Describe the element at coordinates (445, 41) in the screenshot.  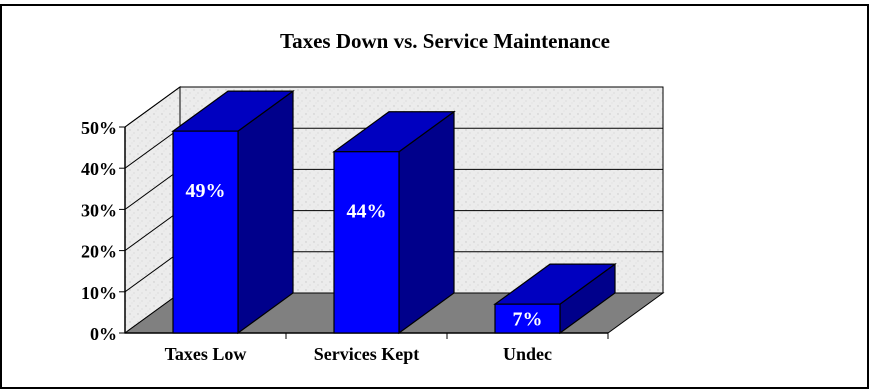
I see `chart-title: Taxes Down vs. Service Maintenance` at that location.